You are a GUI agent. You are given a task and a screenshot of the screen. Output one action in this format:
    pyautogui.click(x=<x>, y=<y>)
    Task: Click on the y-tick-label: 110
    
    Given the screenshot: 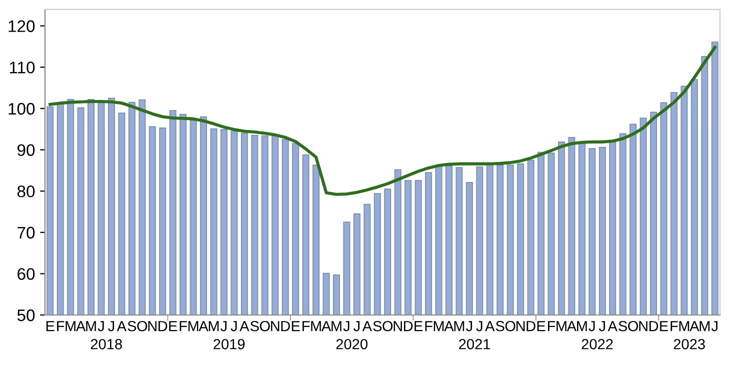 What is the action you would take?
    pyautogui.click(x=22, y=68)
    